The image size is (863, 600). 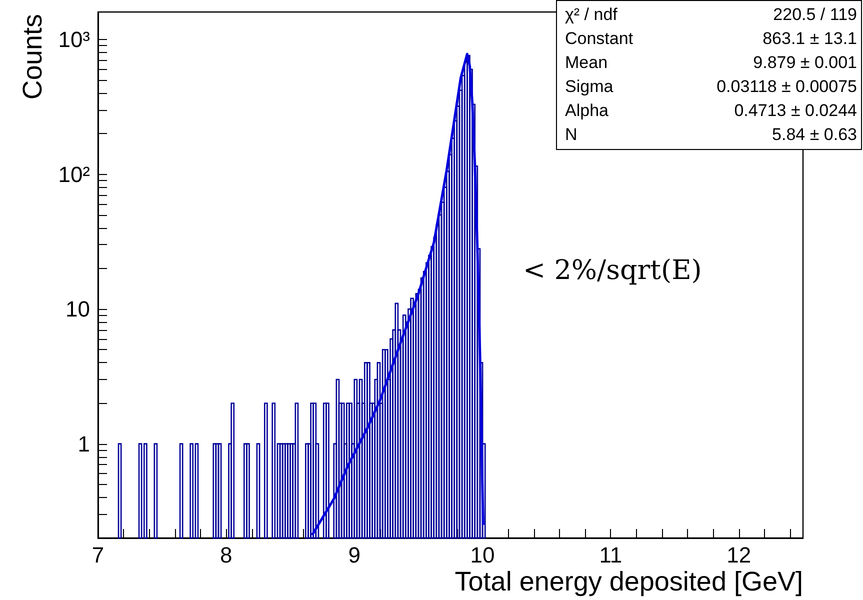 I want to click on y-tick-label: 10, so click(x=78, y=309).